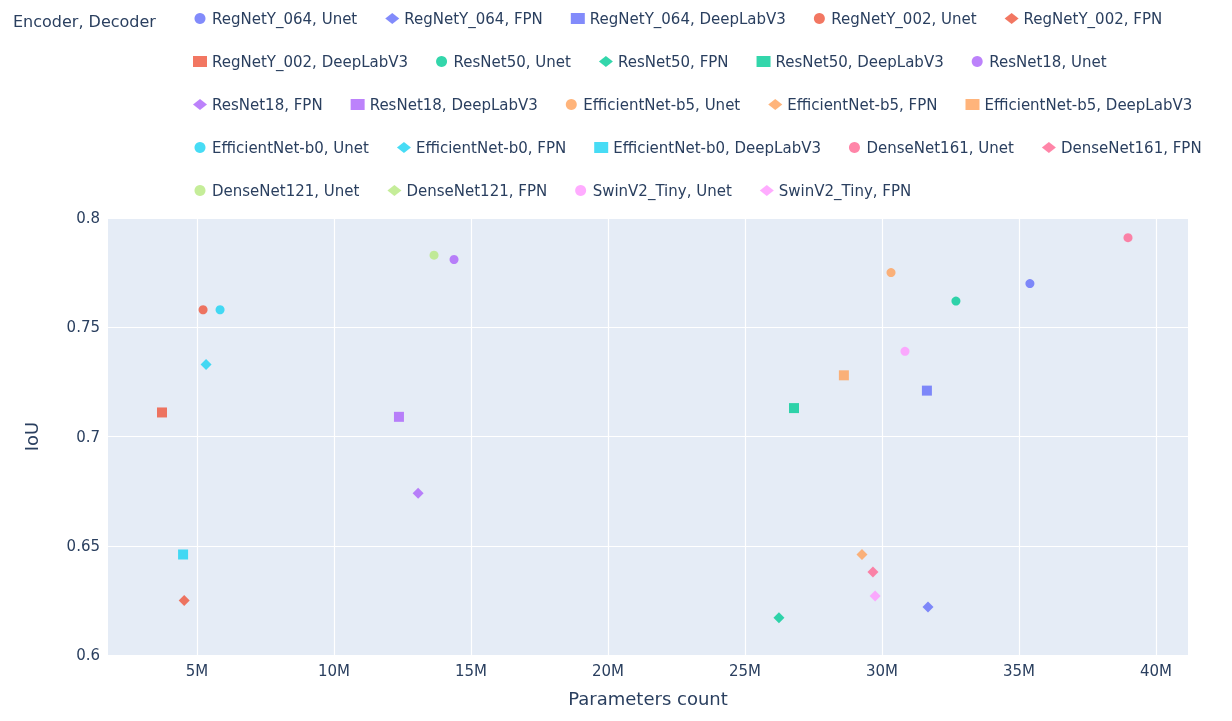 This screenshot has width=1232, height=721. Describe the element at coordinates (286, 190) in the screenshot. I see `legend-label: DenseNet121, Unet` at that location.